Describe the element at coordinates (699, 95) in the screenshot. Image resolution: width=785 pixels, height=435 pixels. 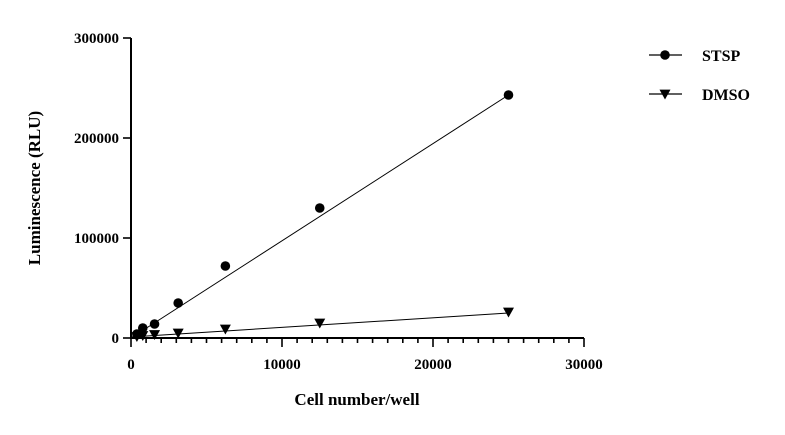
I see `legend-item-dmso: DMSO` at that location.